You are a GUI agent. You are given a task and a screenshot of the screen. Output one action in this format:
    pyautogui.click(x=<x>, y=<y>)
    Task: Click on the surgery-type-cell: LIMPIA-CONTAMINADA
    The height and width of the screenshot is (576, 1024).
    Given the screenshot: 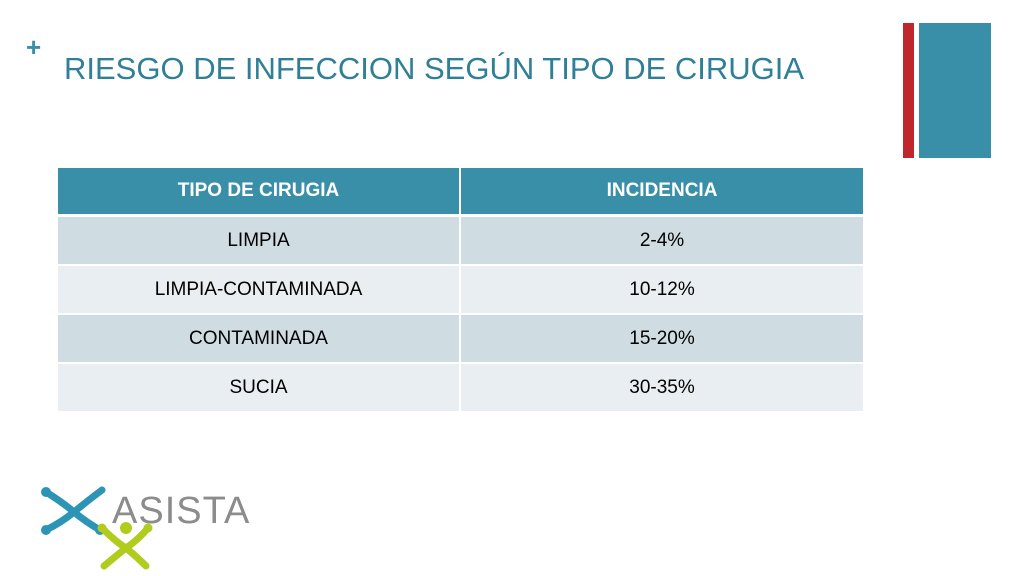 What is the action you would take?
    pyautogui.click(x=258, y=289)
    